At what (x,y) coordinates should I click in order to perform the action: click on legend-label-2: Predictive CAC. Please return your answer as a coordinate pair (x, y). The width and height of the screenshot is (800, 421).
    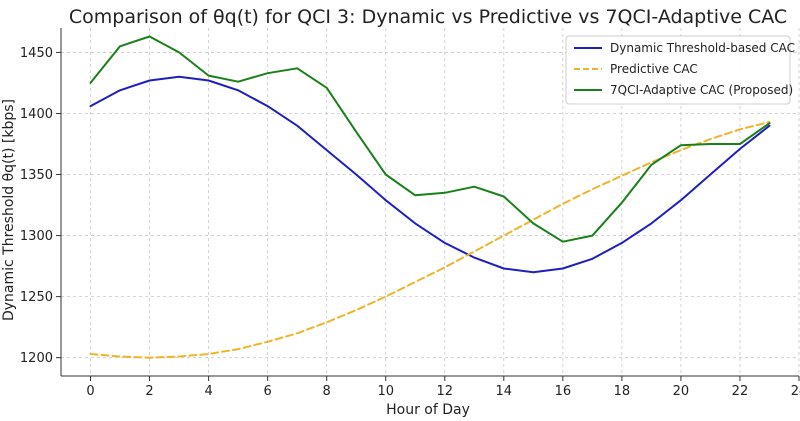
    Looking at the image, I should click on (654, 69).